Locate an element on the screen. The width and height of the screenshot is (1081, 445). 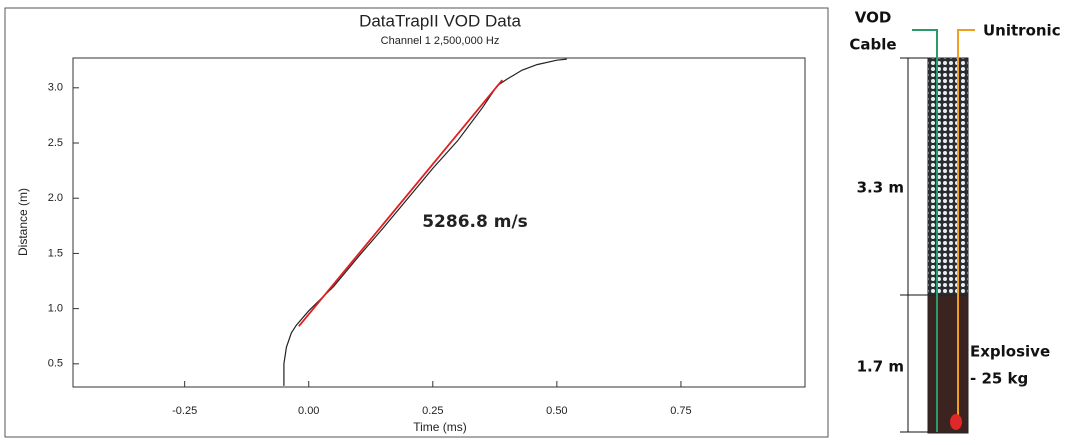
label: Cable is located at coordinates (872, 45).